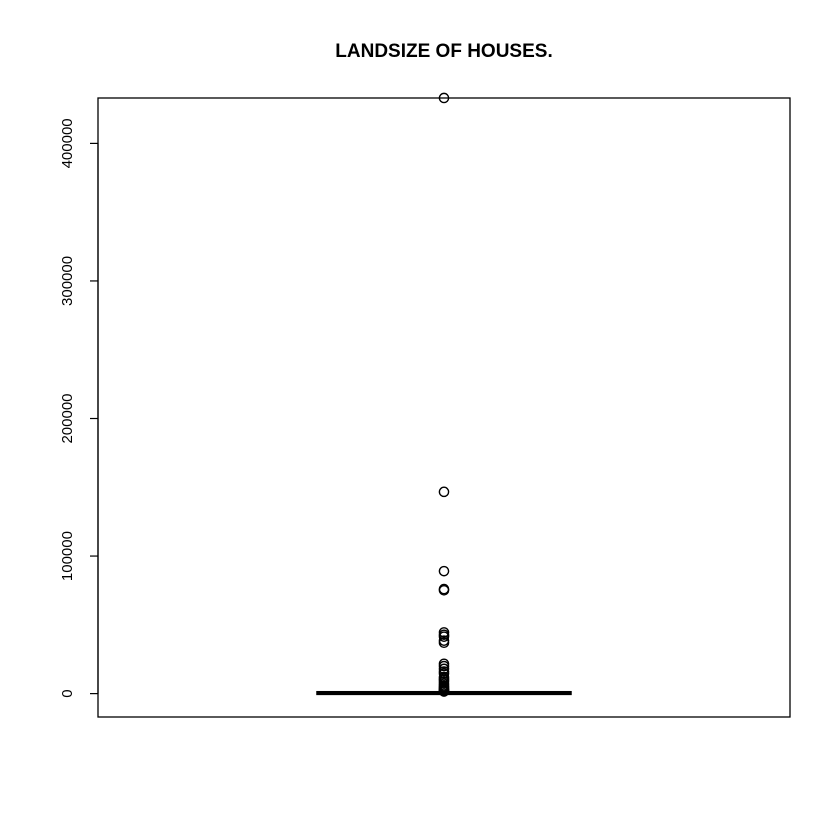 The image size is (840, 840). Describe the element at coordinates (444, 394) in the screenshot. I see `outlier-group` at that location.